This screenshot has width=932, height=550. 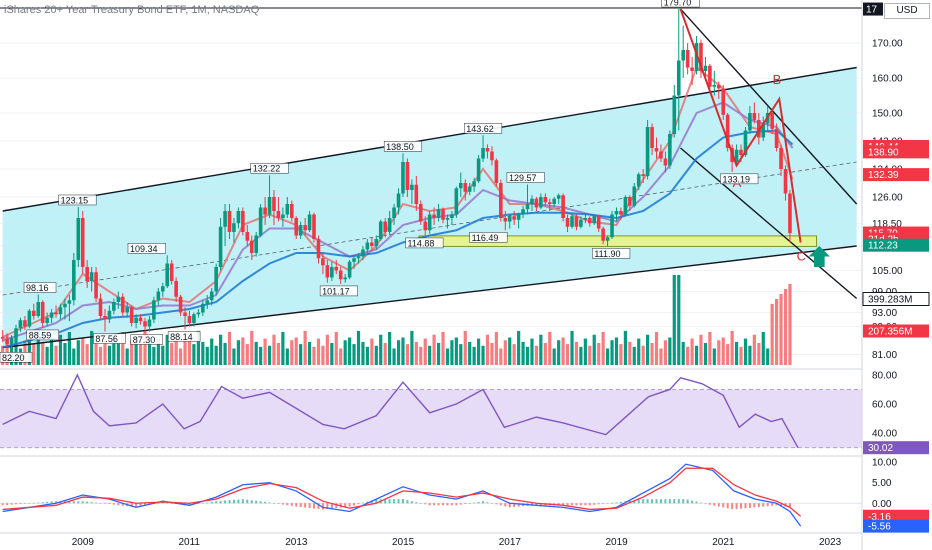 What do you see at coordinates (887, 198) in the screenshot?
I see `y-tick-label: 126.00` at bounding box center [887, 198].